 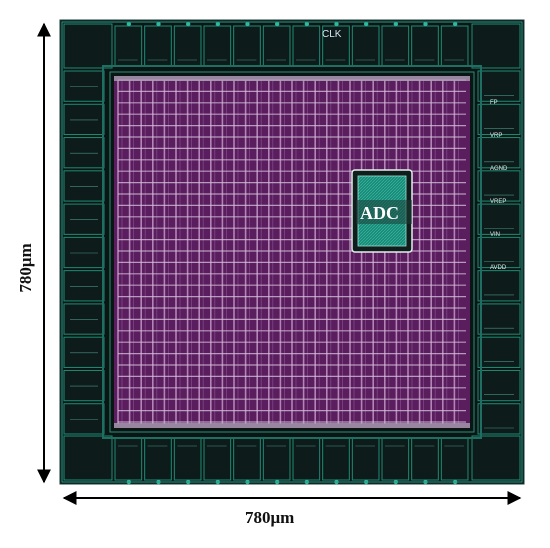 I want to click on clk-pin-label: CLK, so click(x=332, y=34).